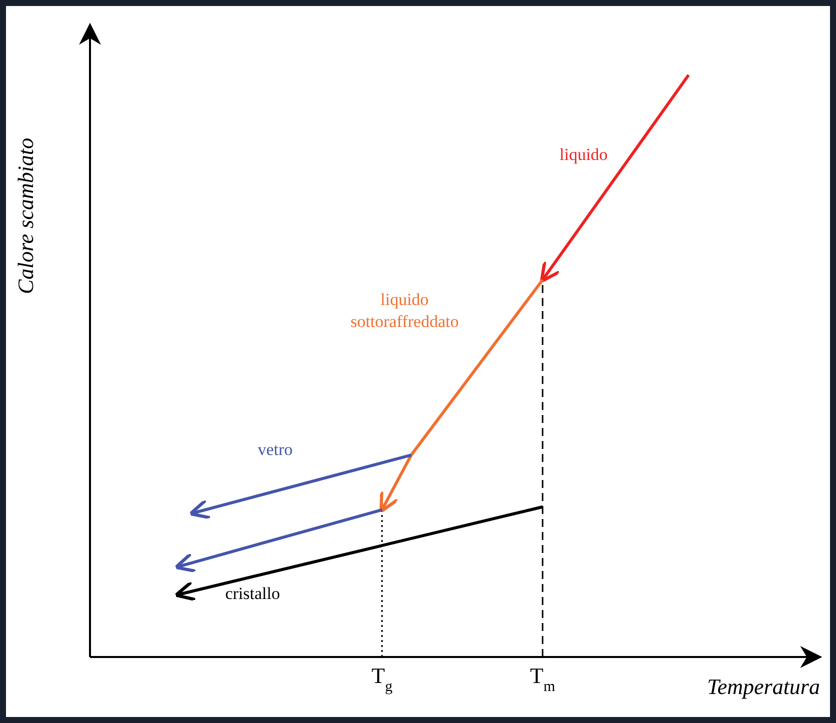 This screenshot has width=836, height=723. What do you see at coordinates (26, 216) in the screenshot?
I see `y-axis-title: Calore scambiato` at bounding box center [26, 216].